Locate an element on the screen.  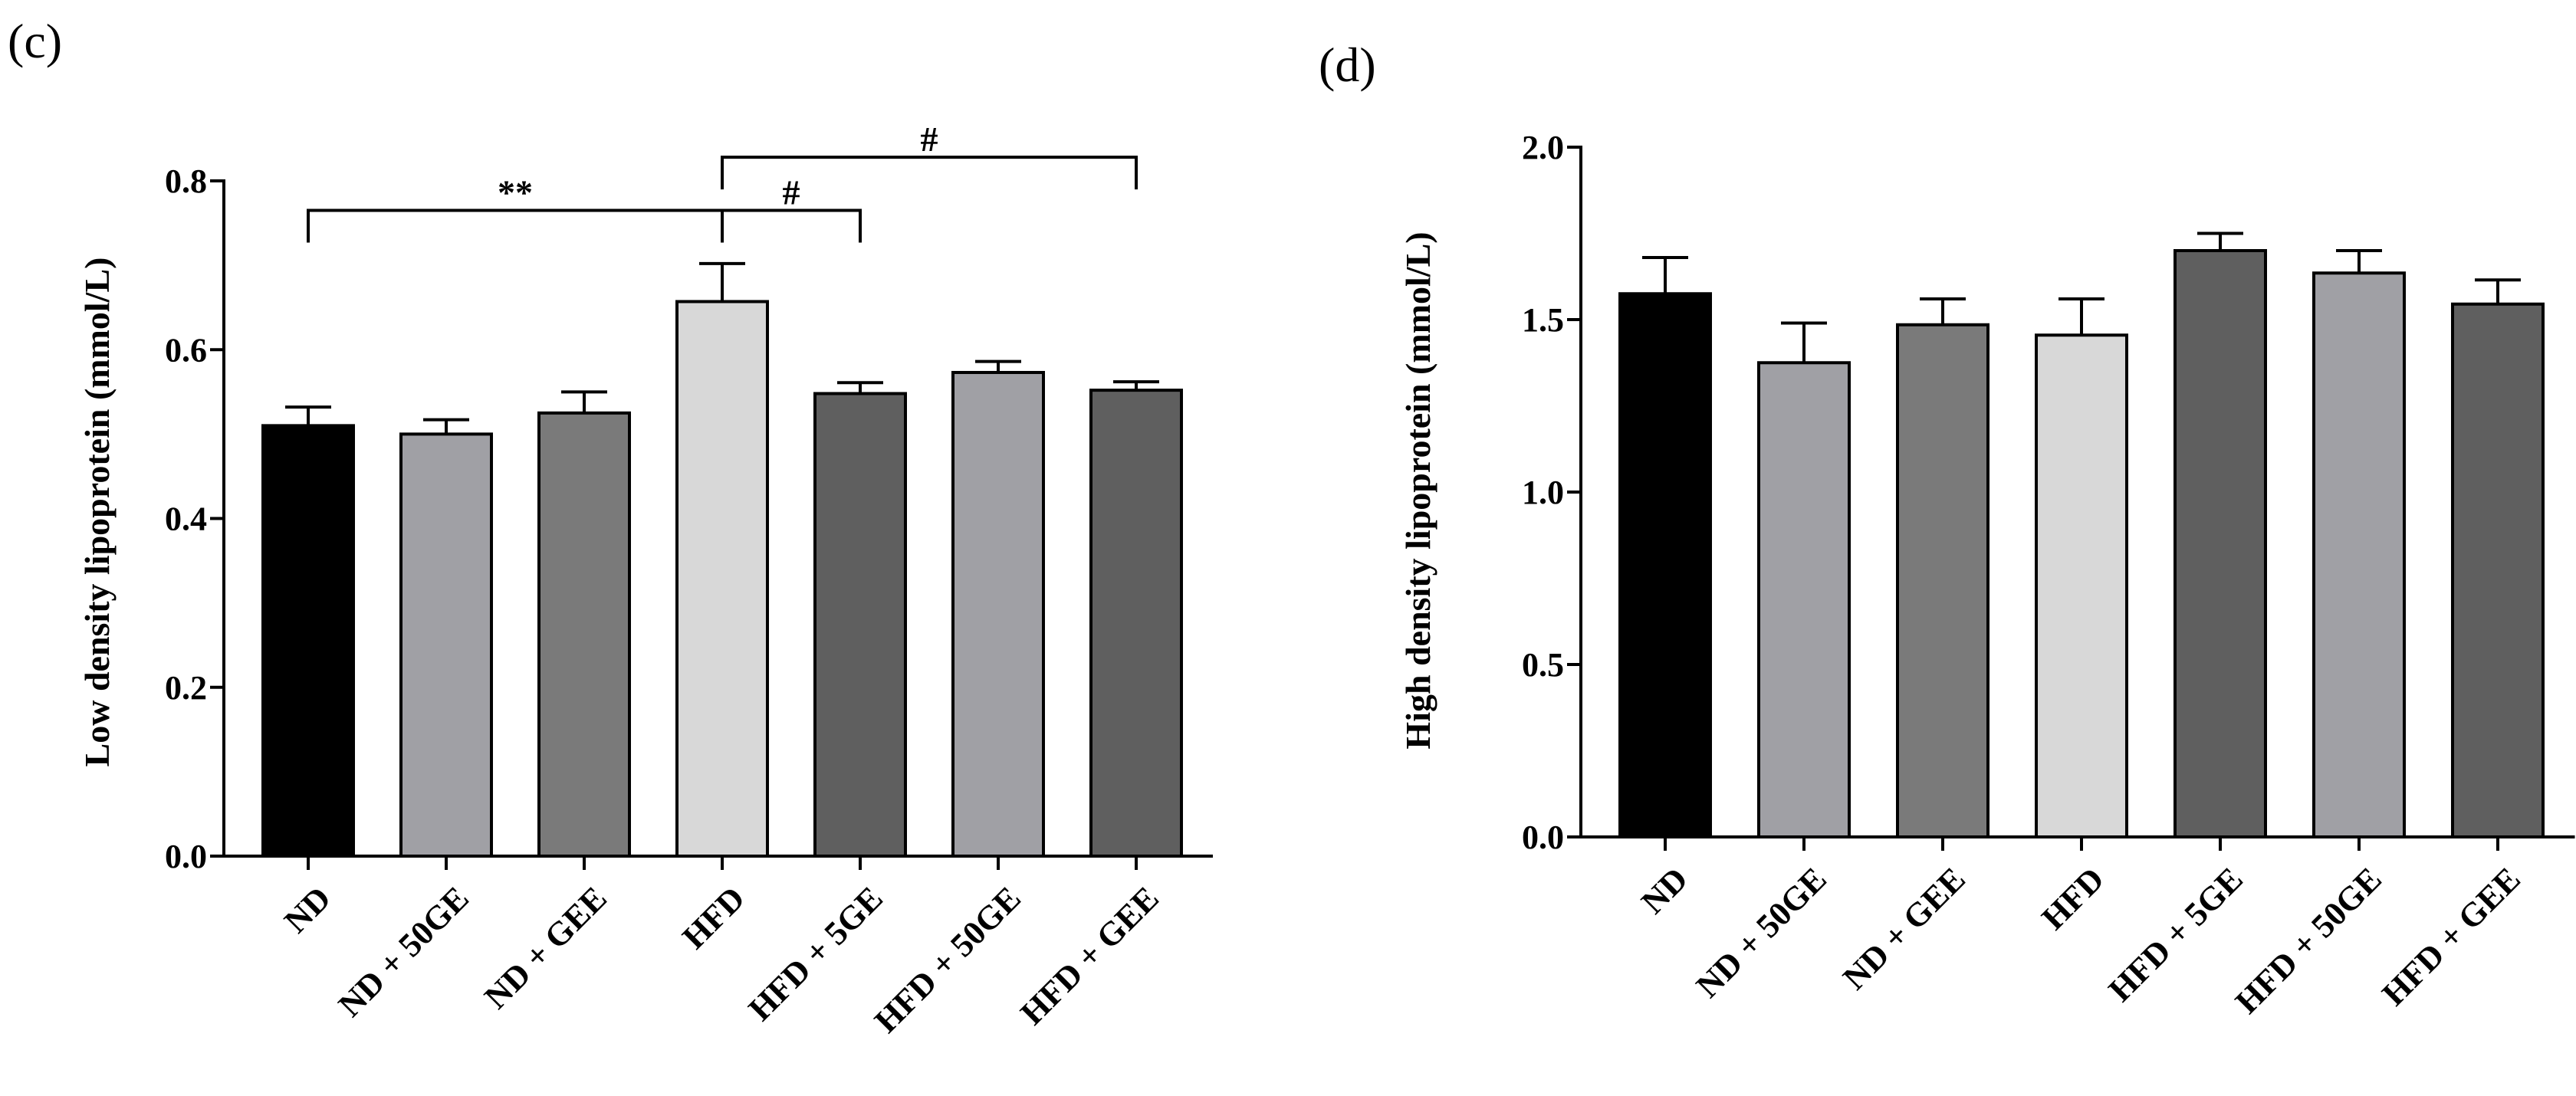
significance-label: ** is located at coordinates (516, 192).